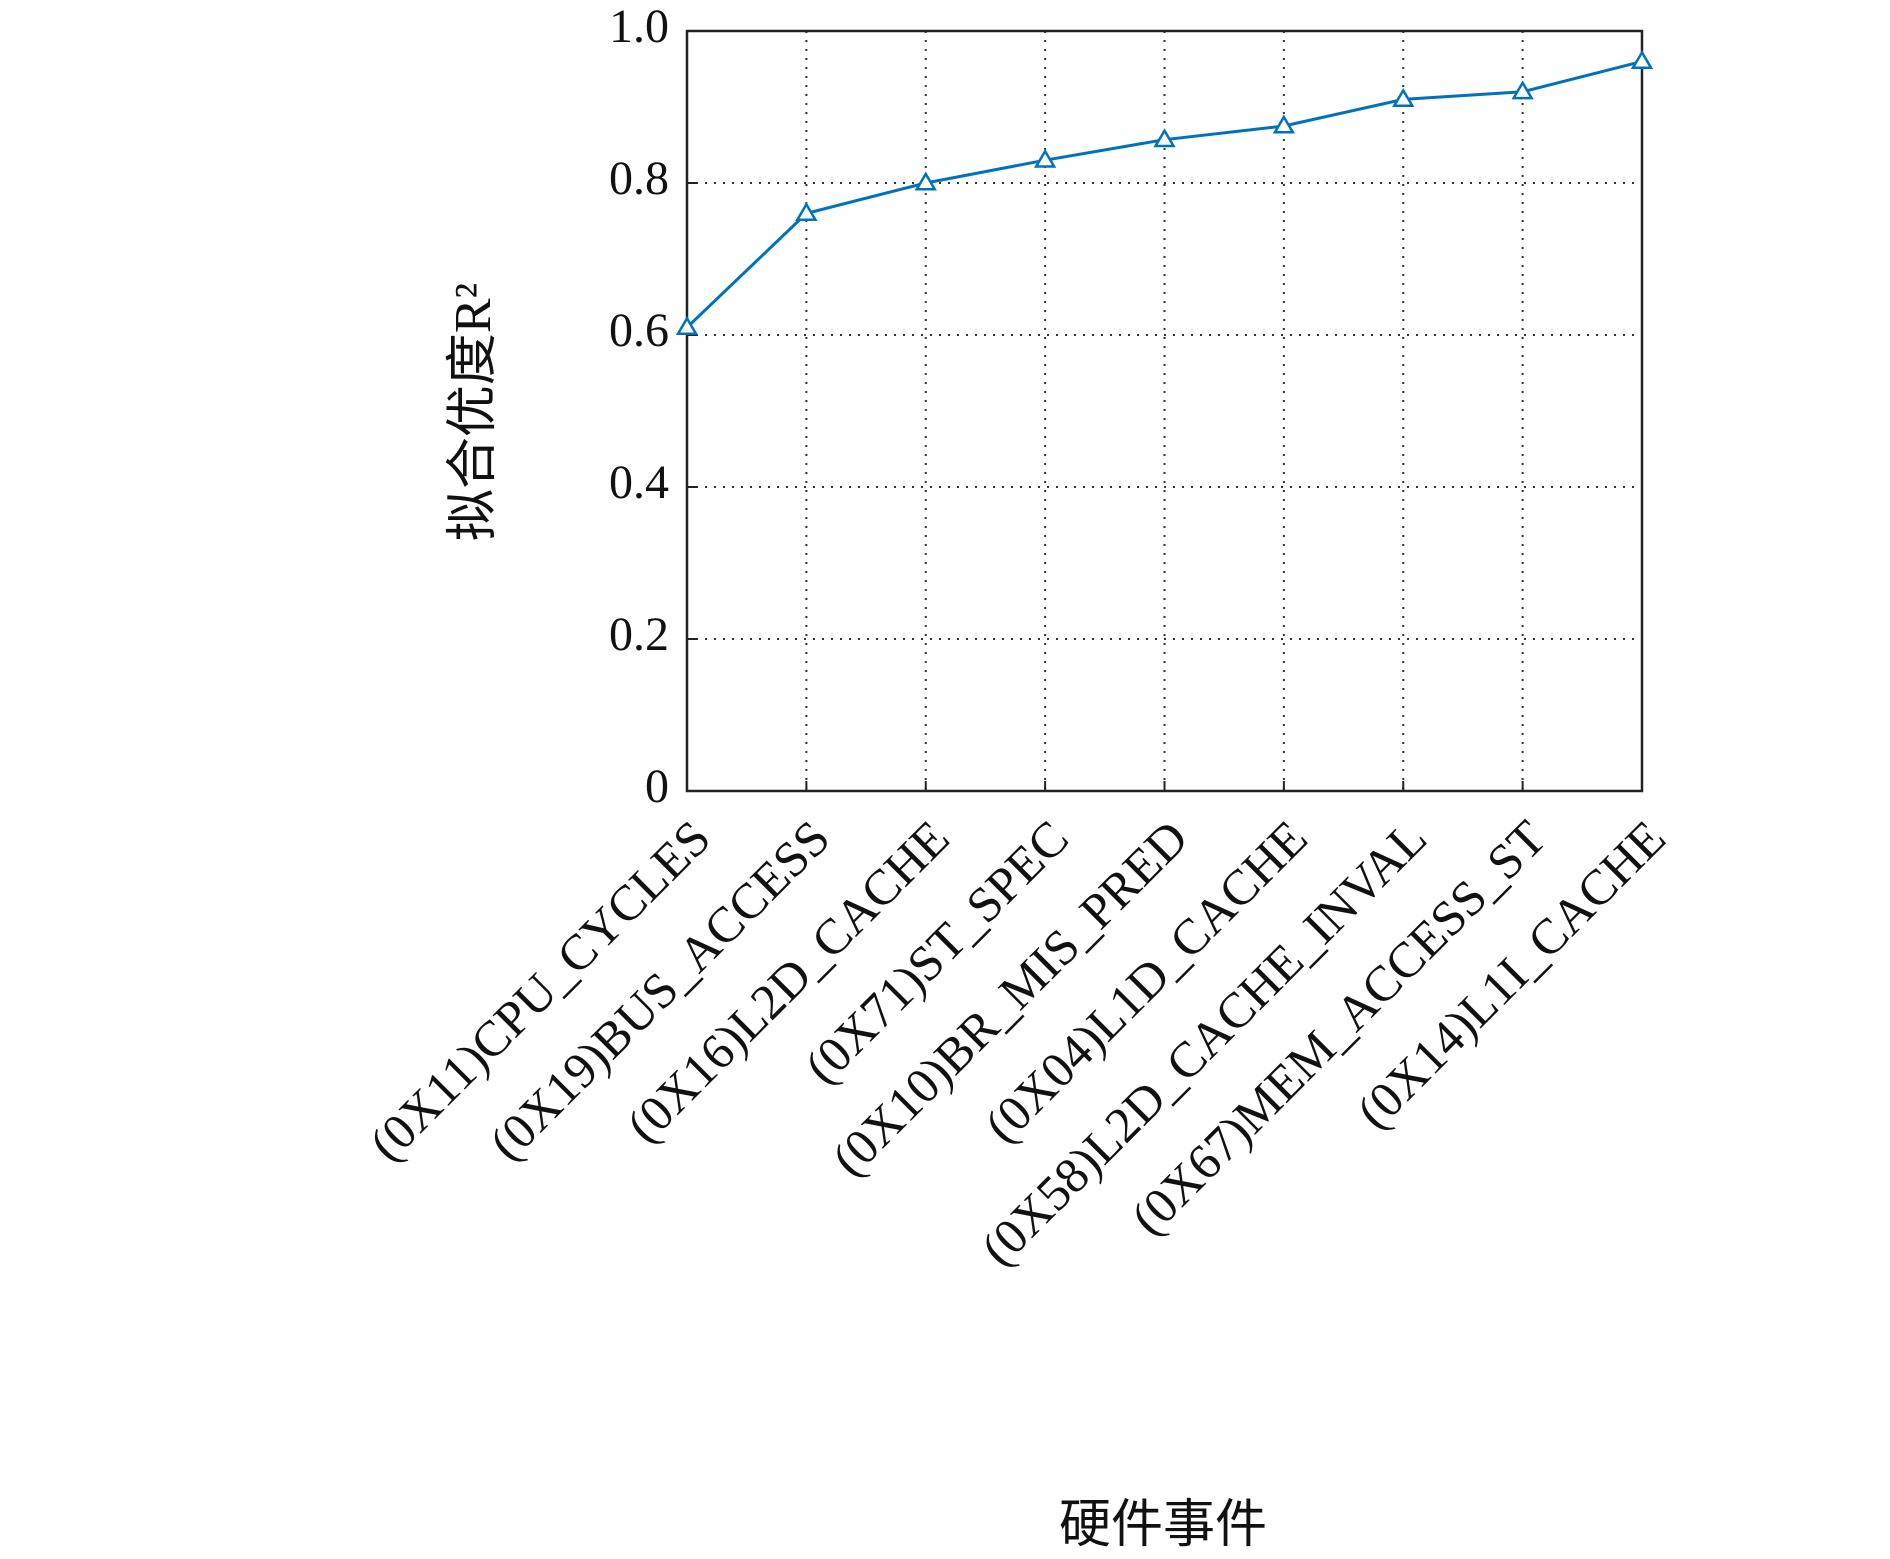 The image size is (1890, 1559). Describe the element at coordinates (639, 482) in the screenshot. I see `y-tick-label: 0.4` at that location.